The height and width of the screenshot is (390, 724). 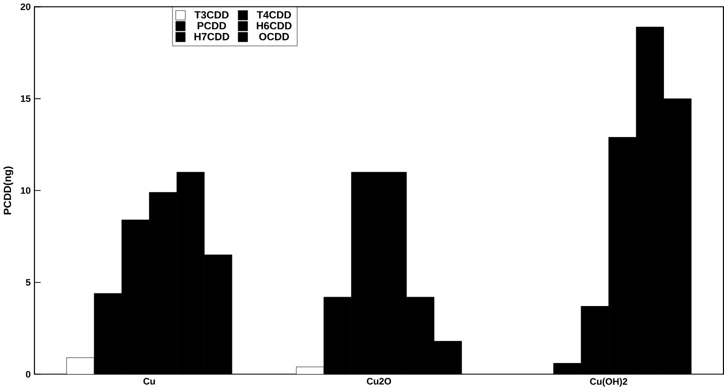 What do you see at coordinates (274, 36) in the screenshot?
I see `legend-label: OCDD` at bounding box center [274, 36].